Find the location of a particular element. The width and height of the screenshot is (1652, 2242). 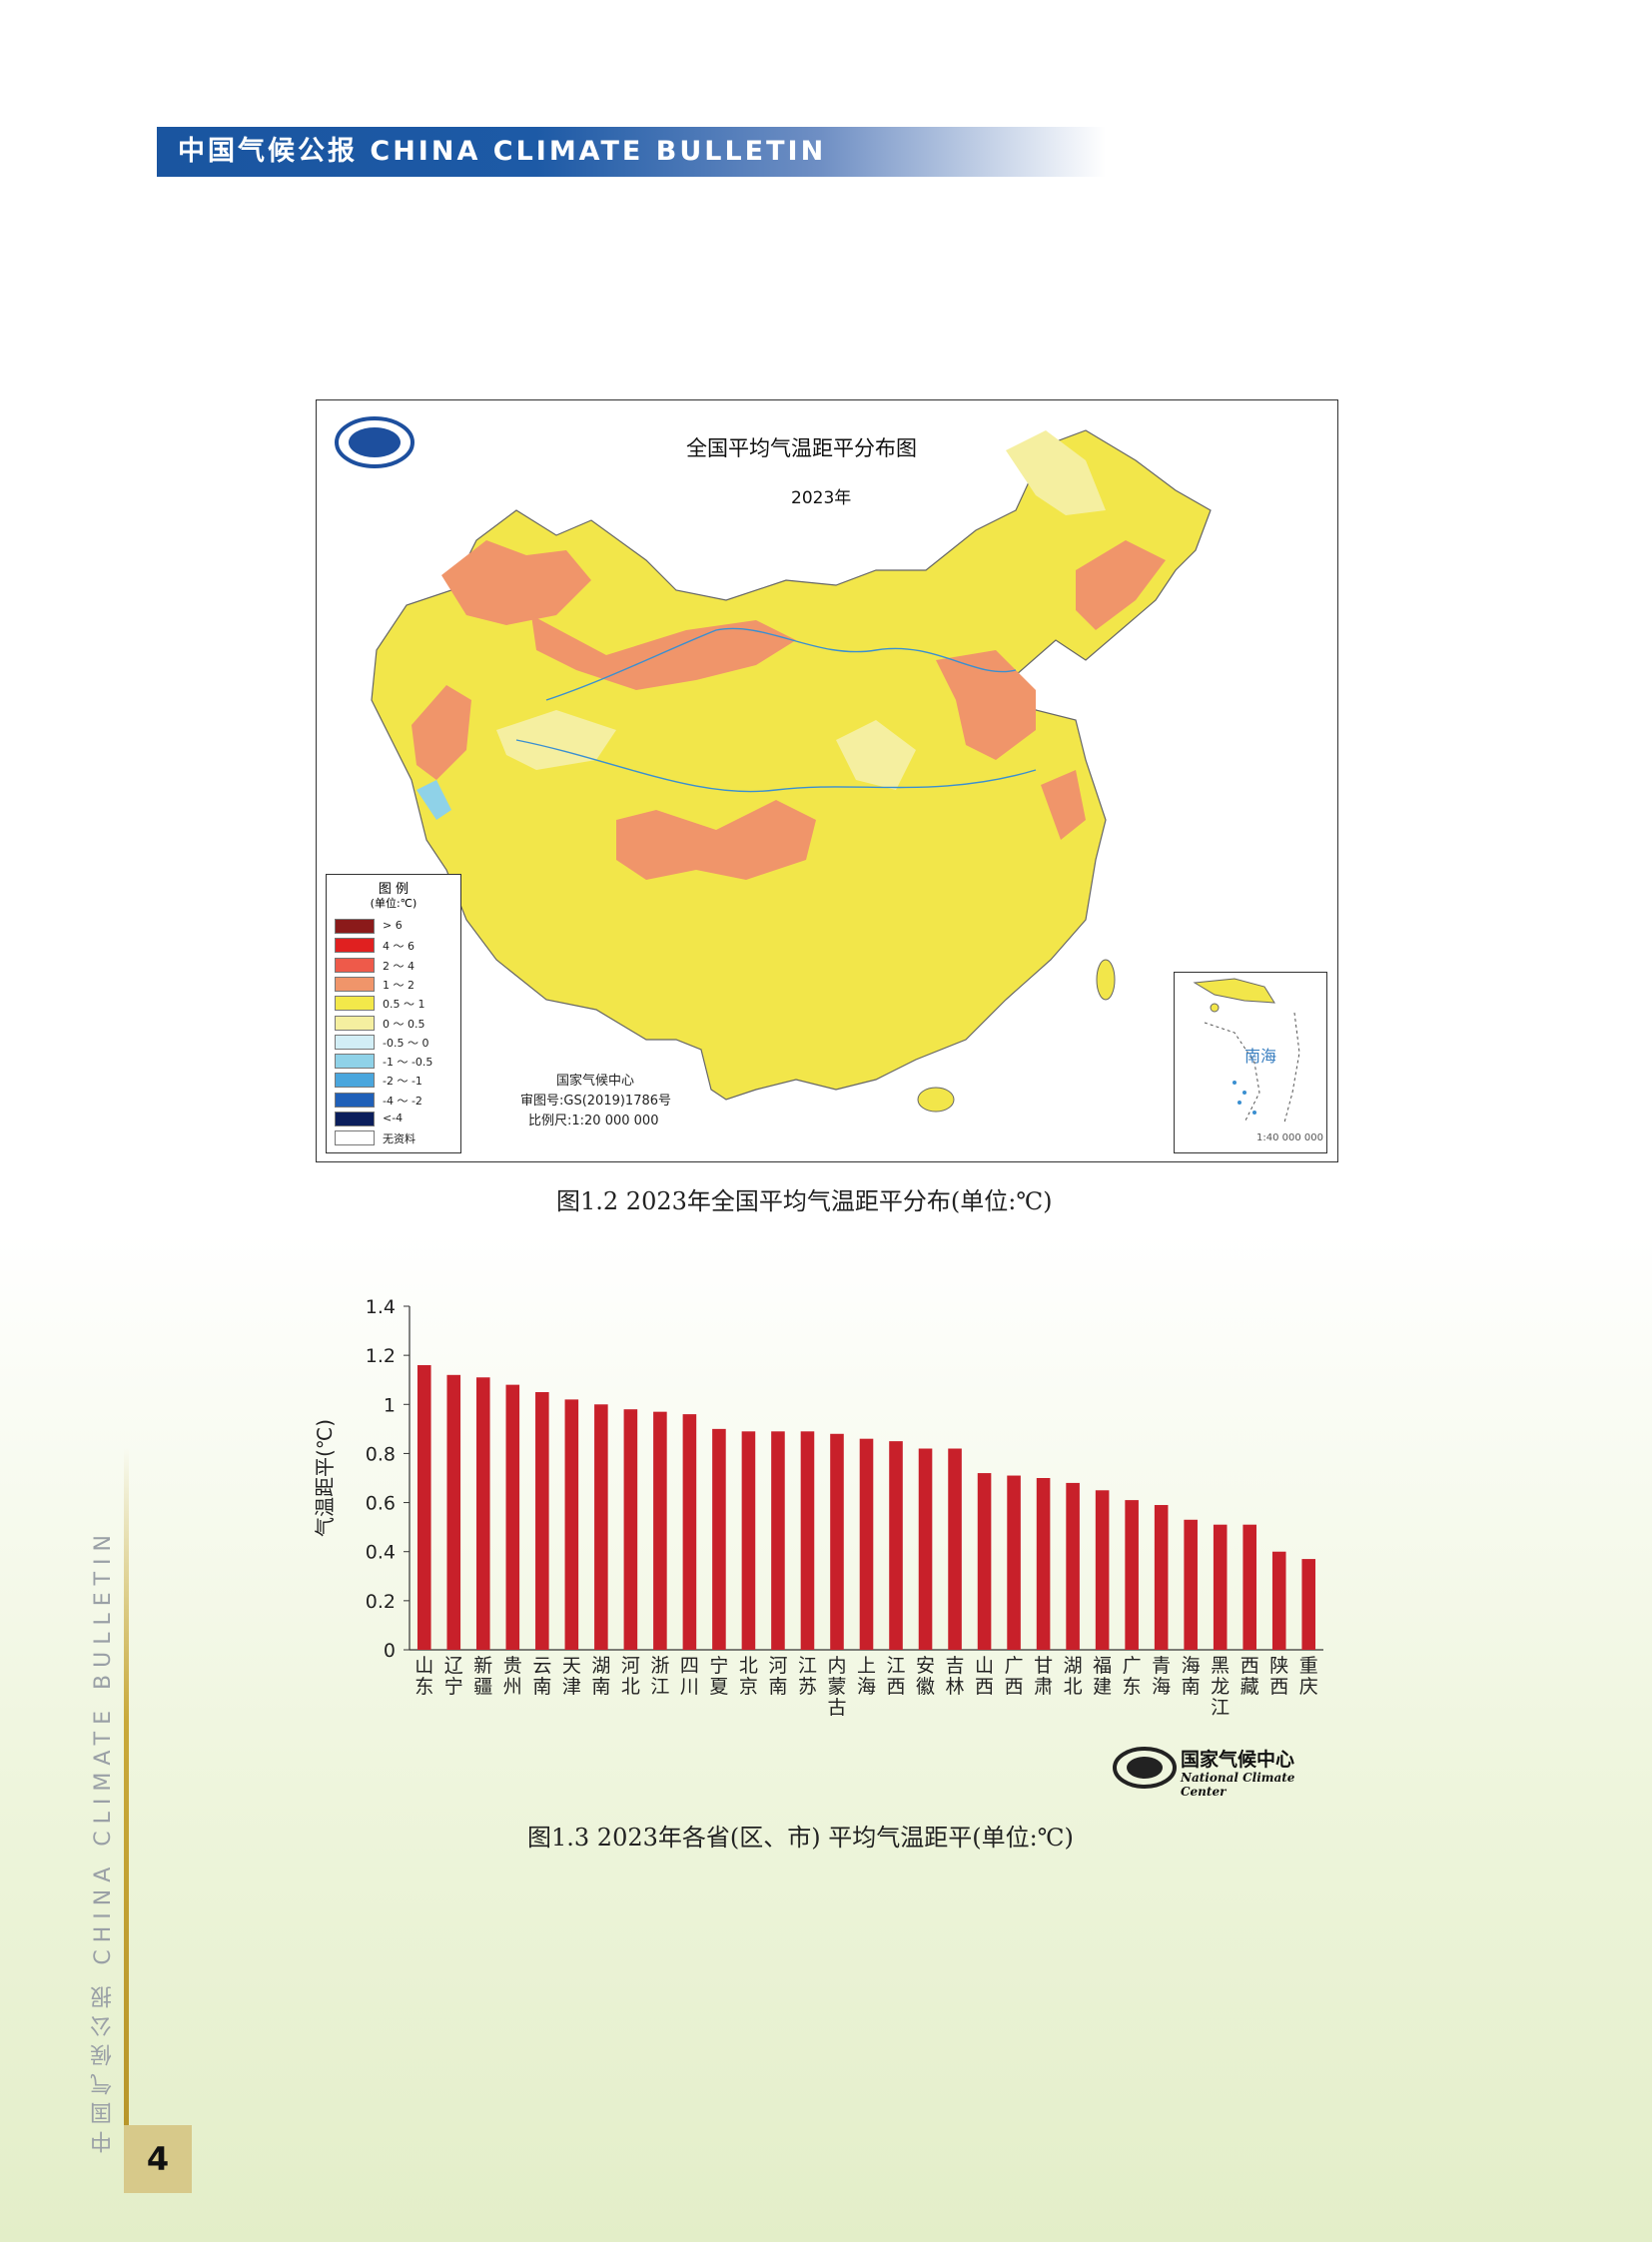

legend-label: <-4 is located at coordinates (393, 1118).